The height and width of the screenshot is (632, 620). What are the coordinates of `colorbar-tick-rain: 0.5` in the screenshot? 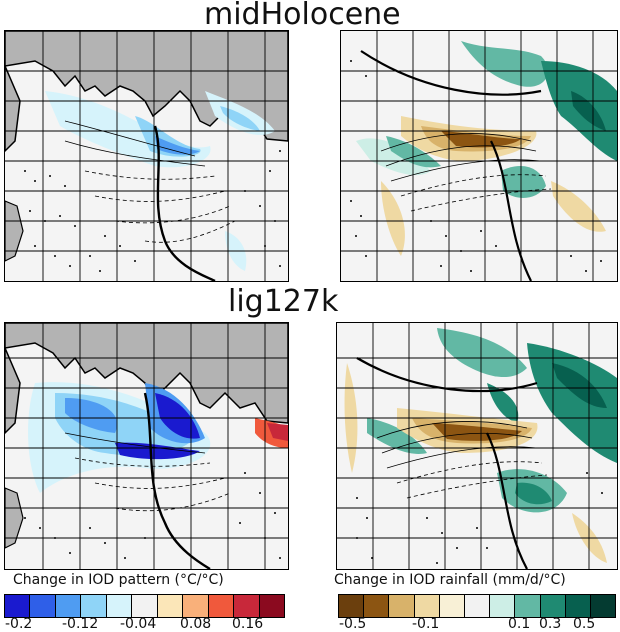 It's located at (584, 624).